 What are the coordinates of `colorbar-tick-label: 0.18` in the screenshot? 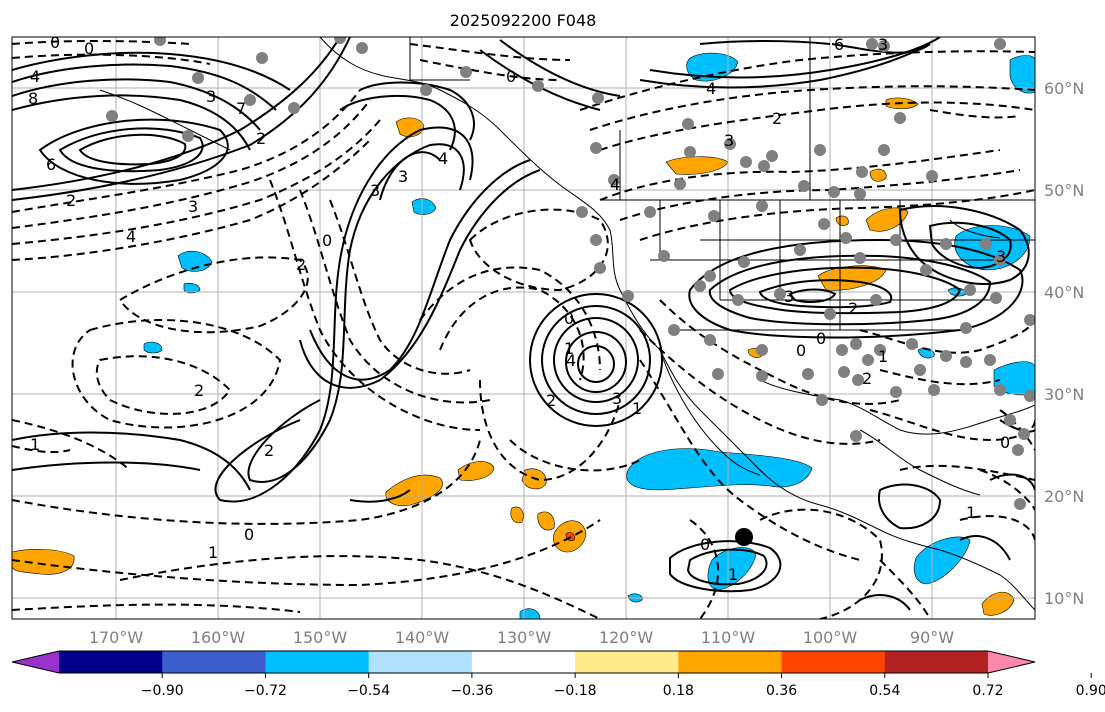 It's located at (678, 691).